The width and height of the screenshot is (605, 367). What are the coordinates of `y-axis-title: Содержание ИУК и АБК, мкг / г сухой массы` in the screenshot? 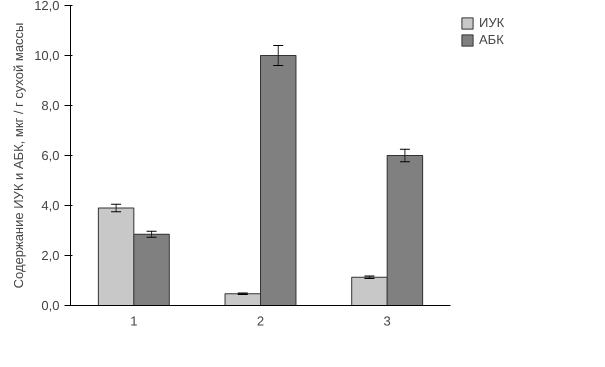 It's located at (18, 155).